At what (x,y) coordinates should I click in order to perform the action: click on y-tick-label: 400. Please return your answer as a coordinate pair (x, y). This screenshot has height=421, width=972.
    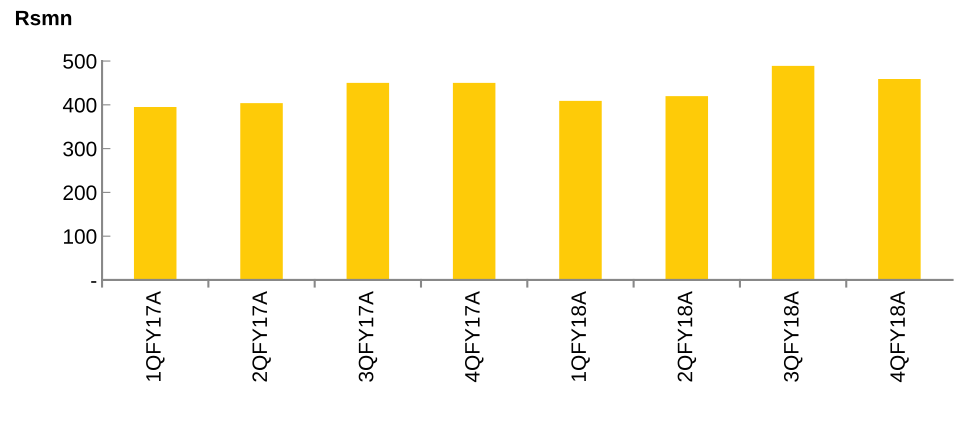
    Looking at the image, I should click on (79, 105).